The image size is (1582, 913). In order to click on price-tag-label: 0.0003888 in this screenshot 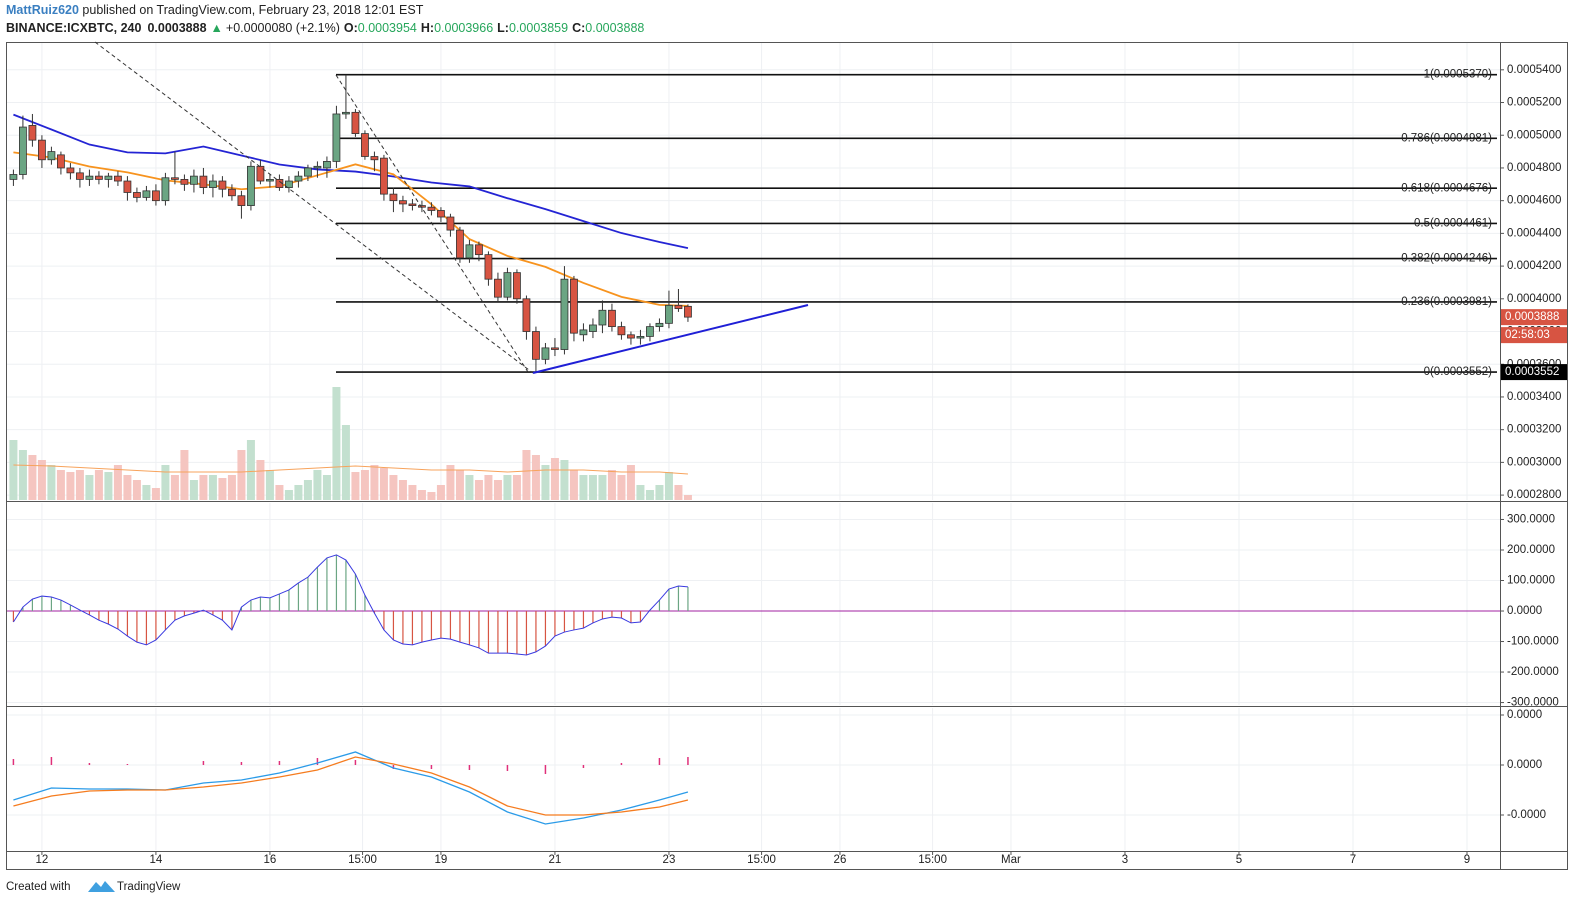, I will do `click(1532, 317)`.